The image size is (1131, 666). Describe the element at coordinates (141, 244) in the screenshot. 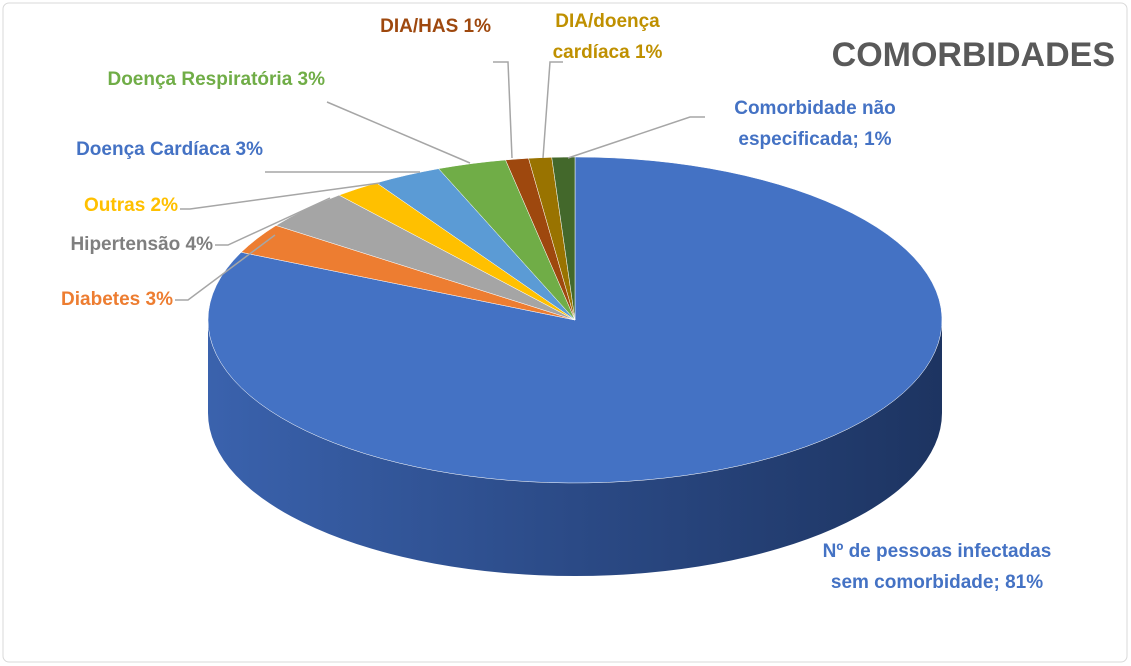

I see `data-label: Hipertensão 4%` at that location.